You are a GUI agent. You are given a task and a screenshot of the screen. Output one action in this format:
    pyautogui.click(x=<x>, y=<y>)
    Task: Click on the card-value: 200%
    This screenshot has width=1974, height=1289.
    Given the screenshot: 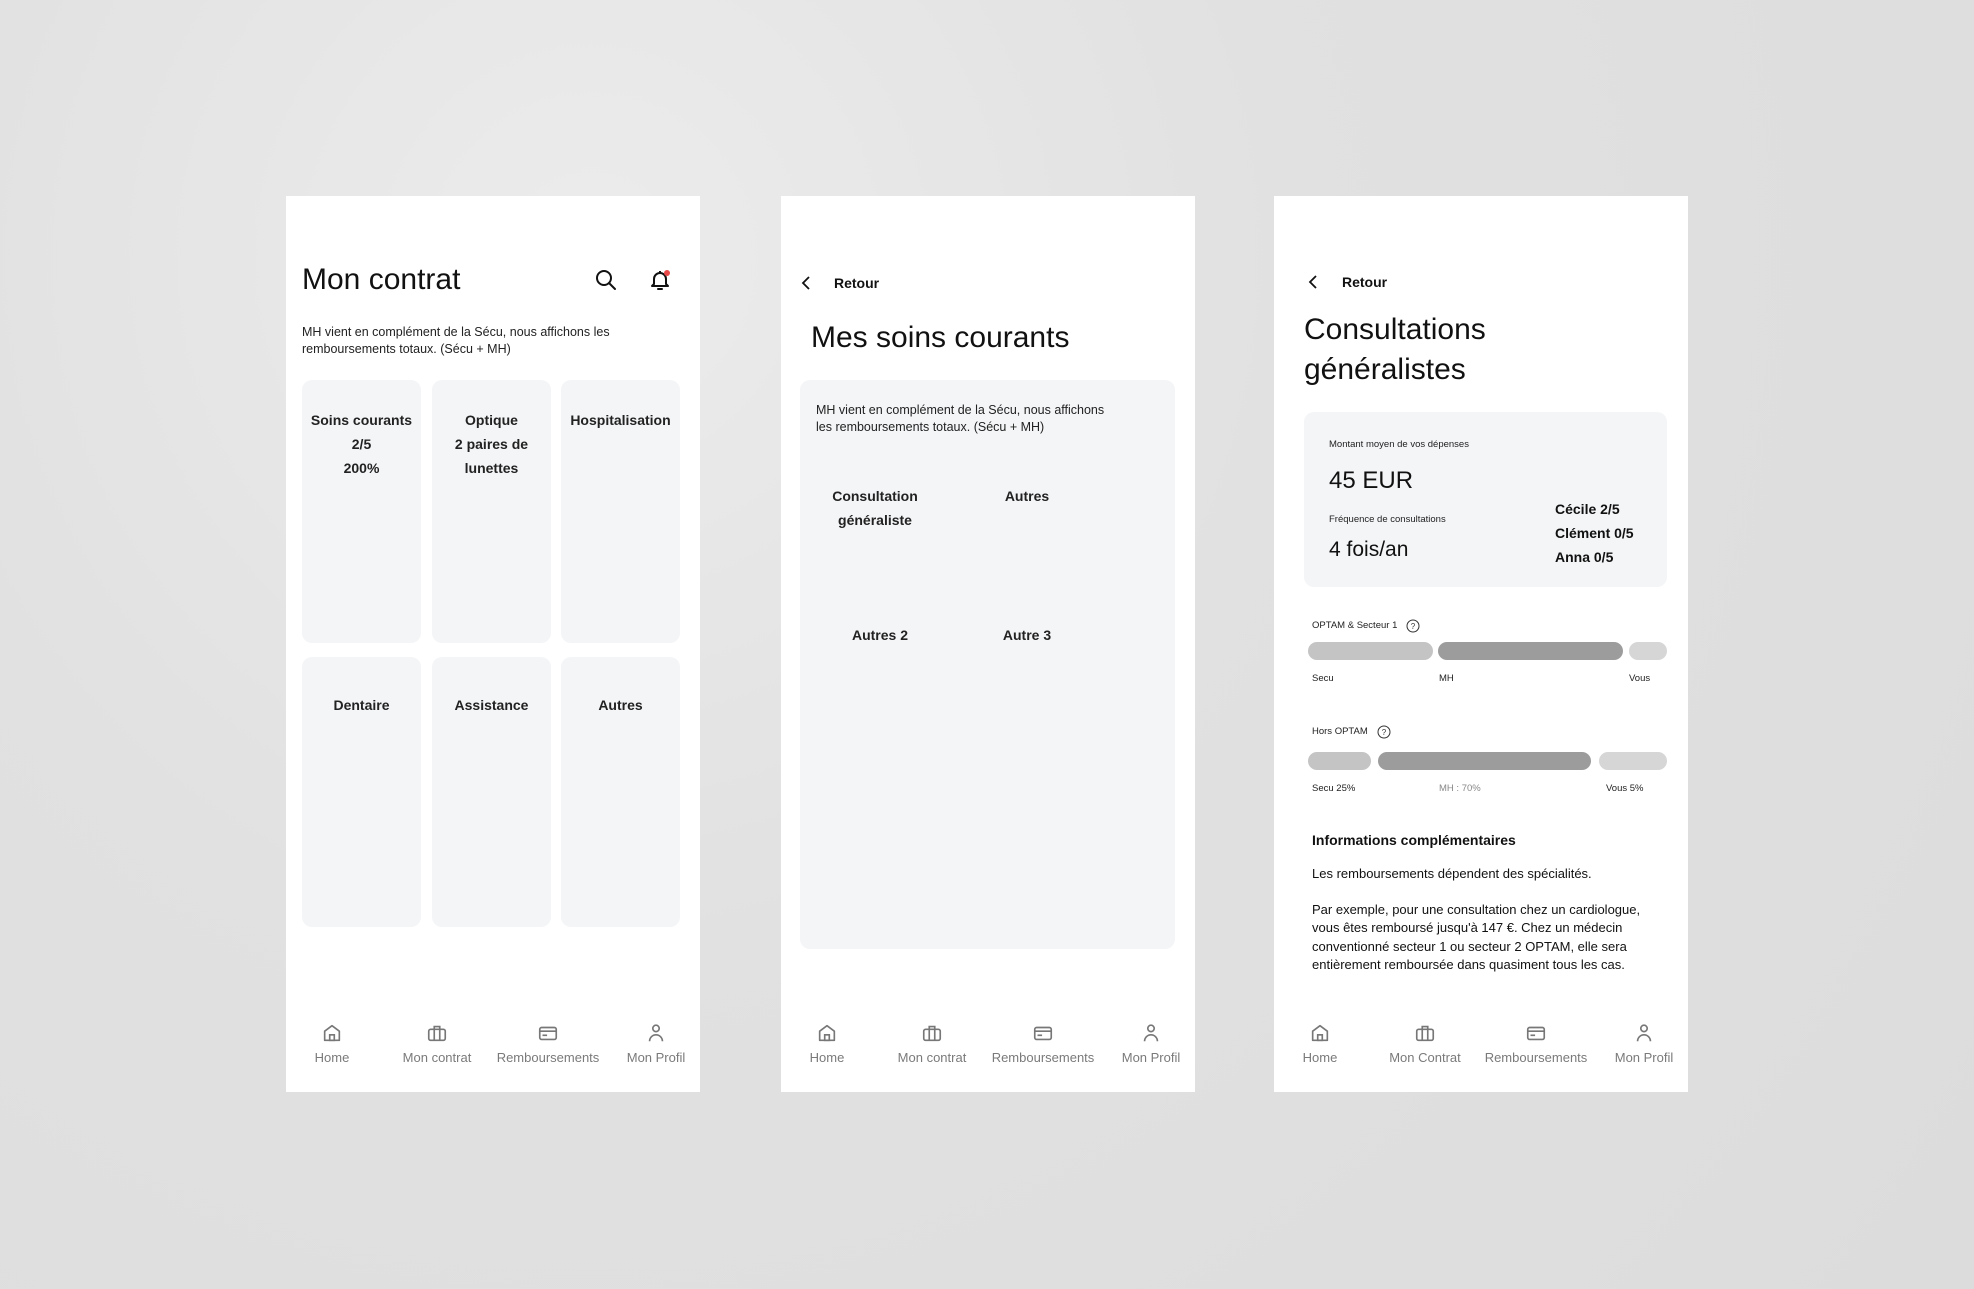 What is the action you would take?
    pyautogui.click(x=361, y=468)
    